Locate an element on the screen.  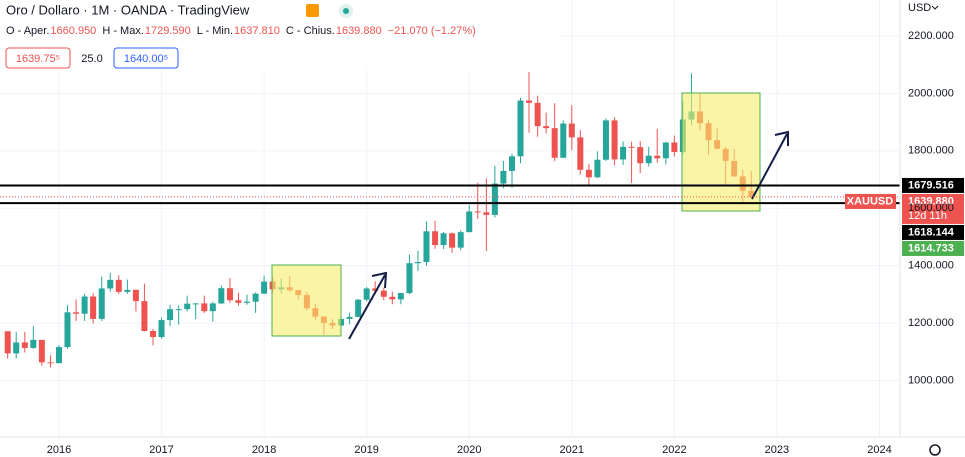
y-tick-label: 1600.000 is located at coordinates (931, 208).